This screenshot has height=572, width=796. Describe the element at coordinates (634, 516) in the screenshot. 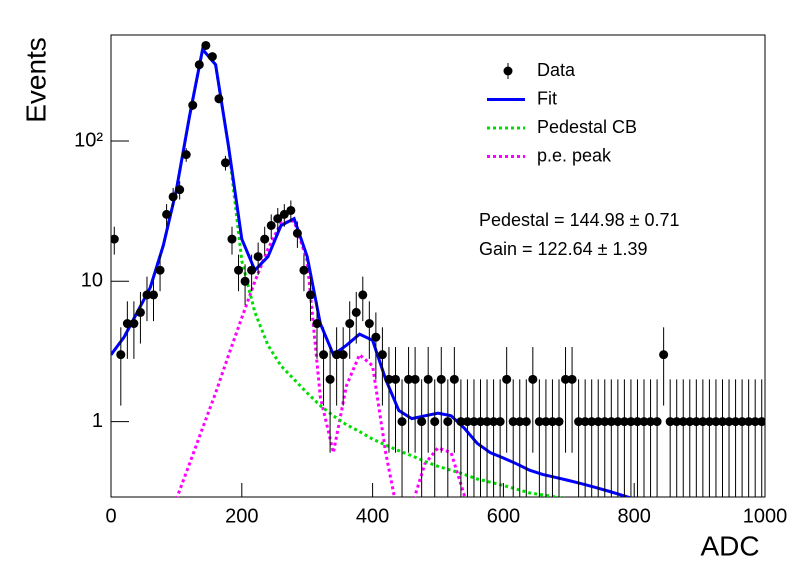

I see `x-tick-label: 800` at that location.